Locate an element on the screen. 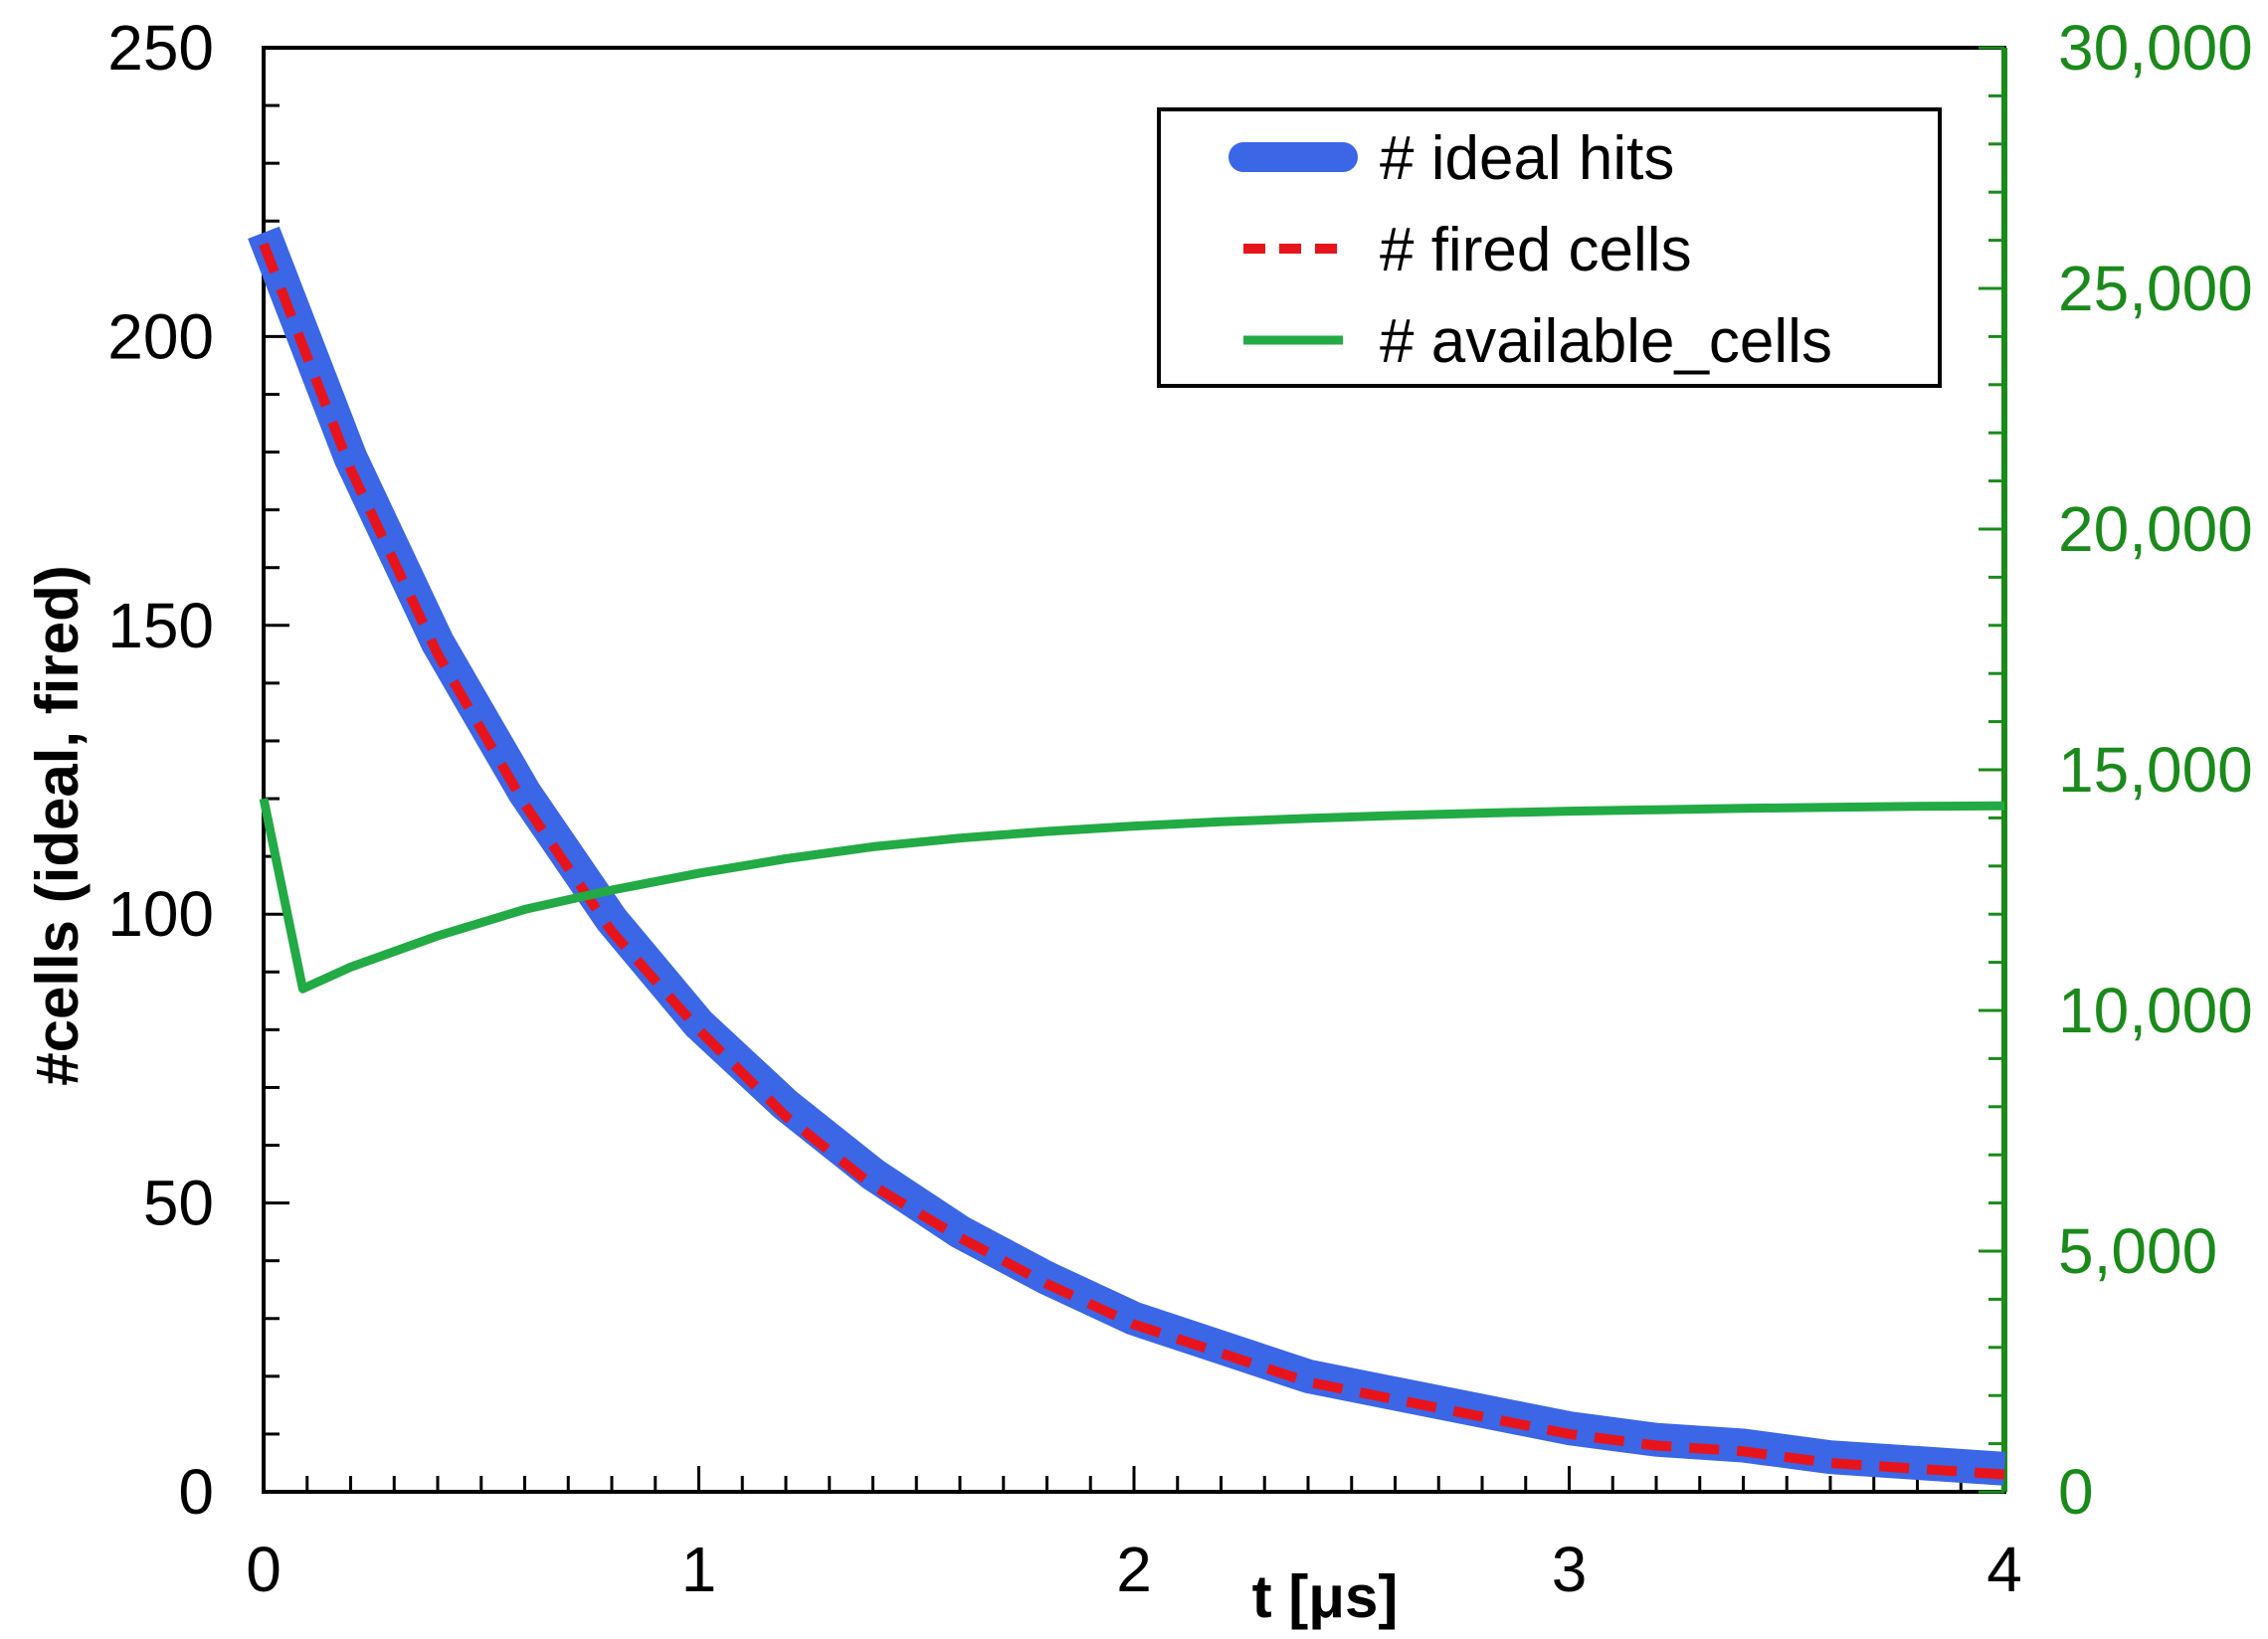  y2-tick-label: 20,000 is located at coordinates (2155, 529).